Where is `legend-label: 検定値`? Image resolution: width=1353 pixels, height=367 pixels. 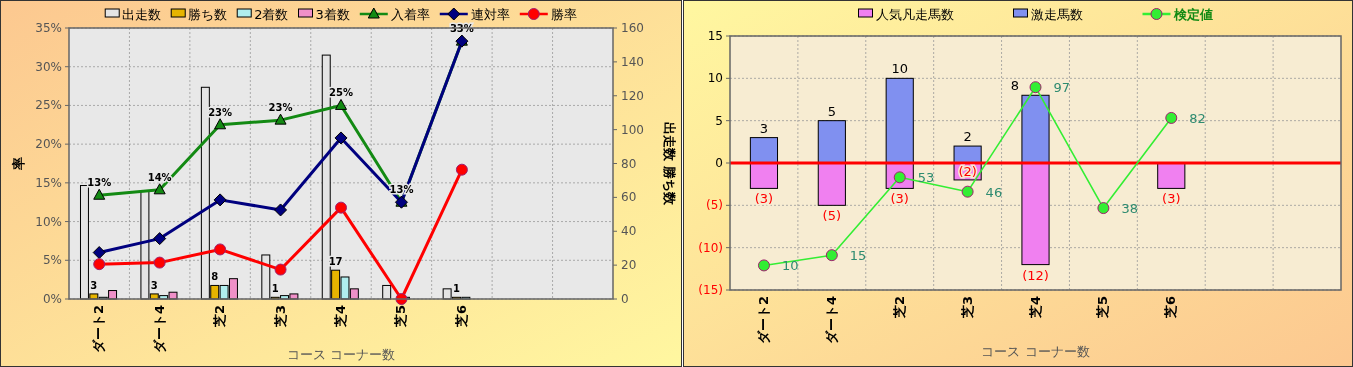
legend-label: 検定値 is located at coordinates (1192, 14).